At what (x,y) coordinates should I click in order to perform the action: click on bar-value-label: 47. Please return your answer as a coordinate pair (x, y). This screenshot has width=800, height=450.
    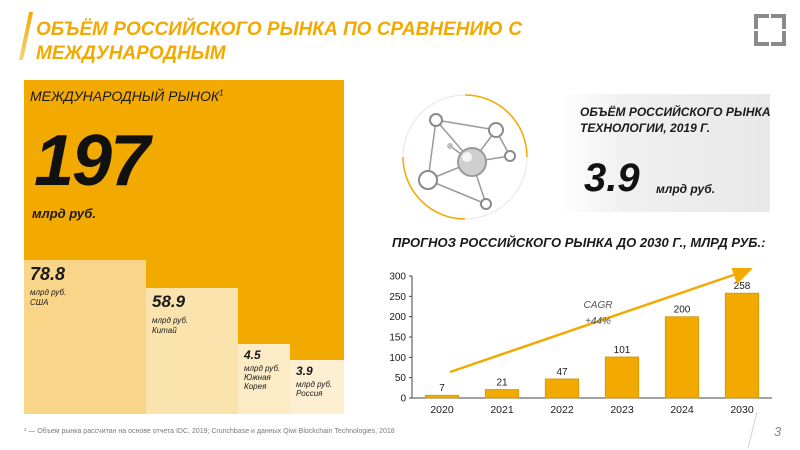
    Looking at the image, I should click on (562, 372).